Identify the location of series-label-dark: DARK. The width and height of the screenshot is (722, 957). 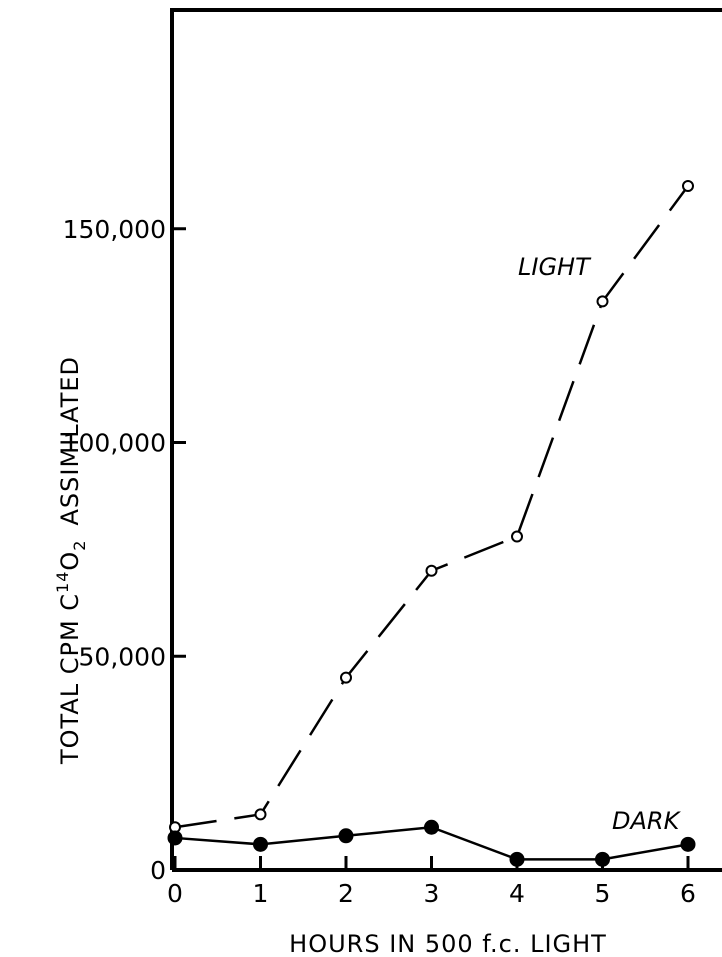
(647, 821).